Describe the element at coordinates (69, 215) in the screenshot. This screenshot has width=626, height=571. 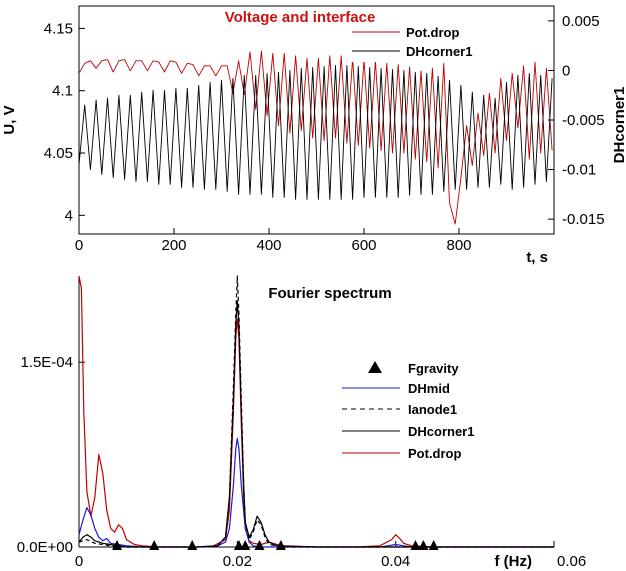
I see `top-y-tick-label: 4` at that location.